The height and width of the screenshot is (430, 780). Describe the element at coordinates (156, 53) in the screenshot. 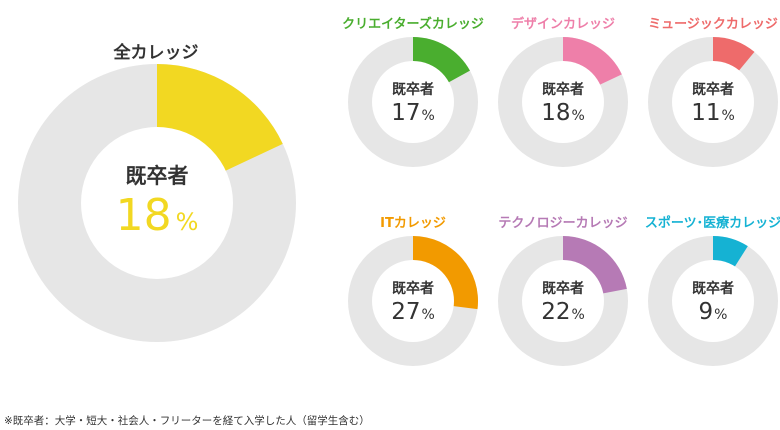

I see `main-chart-title: 全カレッジ` at that location.